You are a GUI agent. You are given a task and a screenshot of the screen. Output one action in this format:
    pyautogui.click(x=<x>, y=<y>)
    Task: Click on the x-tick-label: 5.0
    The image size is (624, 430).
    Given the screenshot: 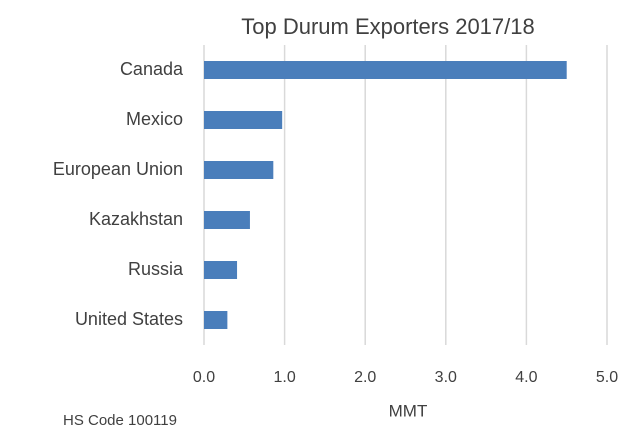 What is the action you would take?
    pyautogui.click(x=607, y=377)
    